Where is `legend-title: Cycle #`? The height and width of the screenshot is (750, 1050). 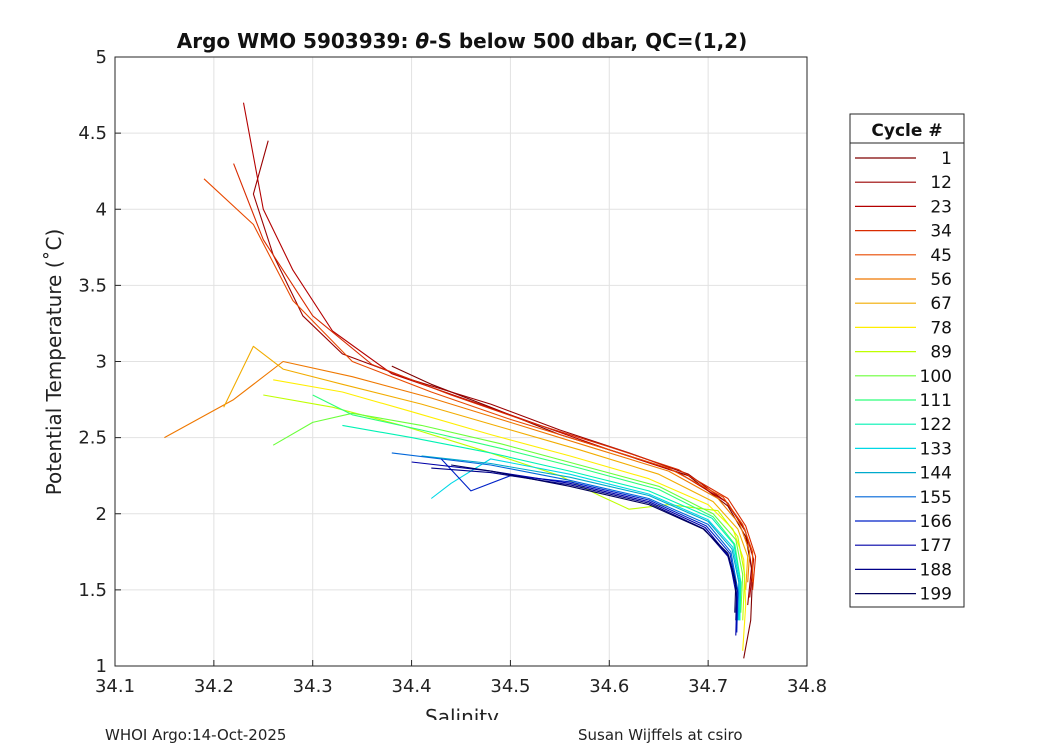
legend-title: Cycle # is located at coordinates (906, 131).